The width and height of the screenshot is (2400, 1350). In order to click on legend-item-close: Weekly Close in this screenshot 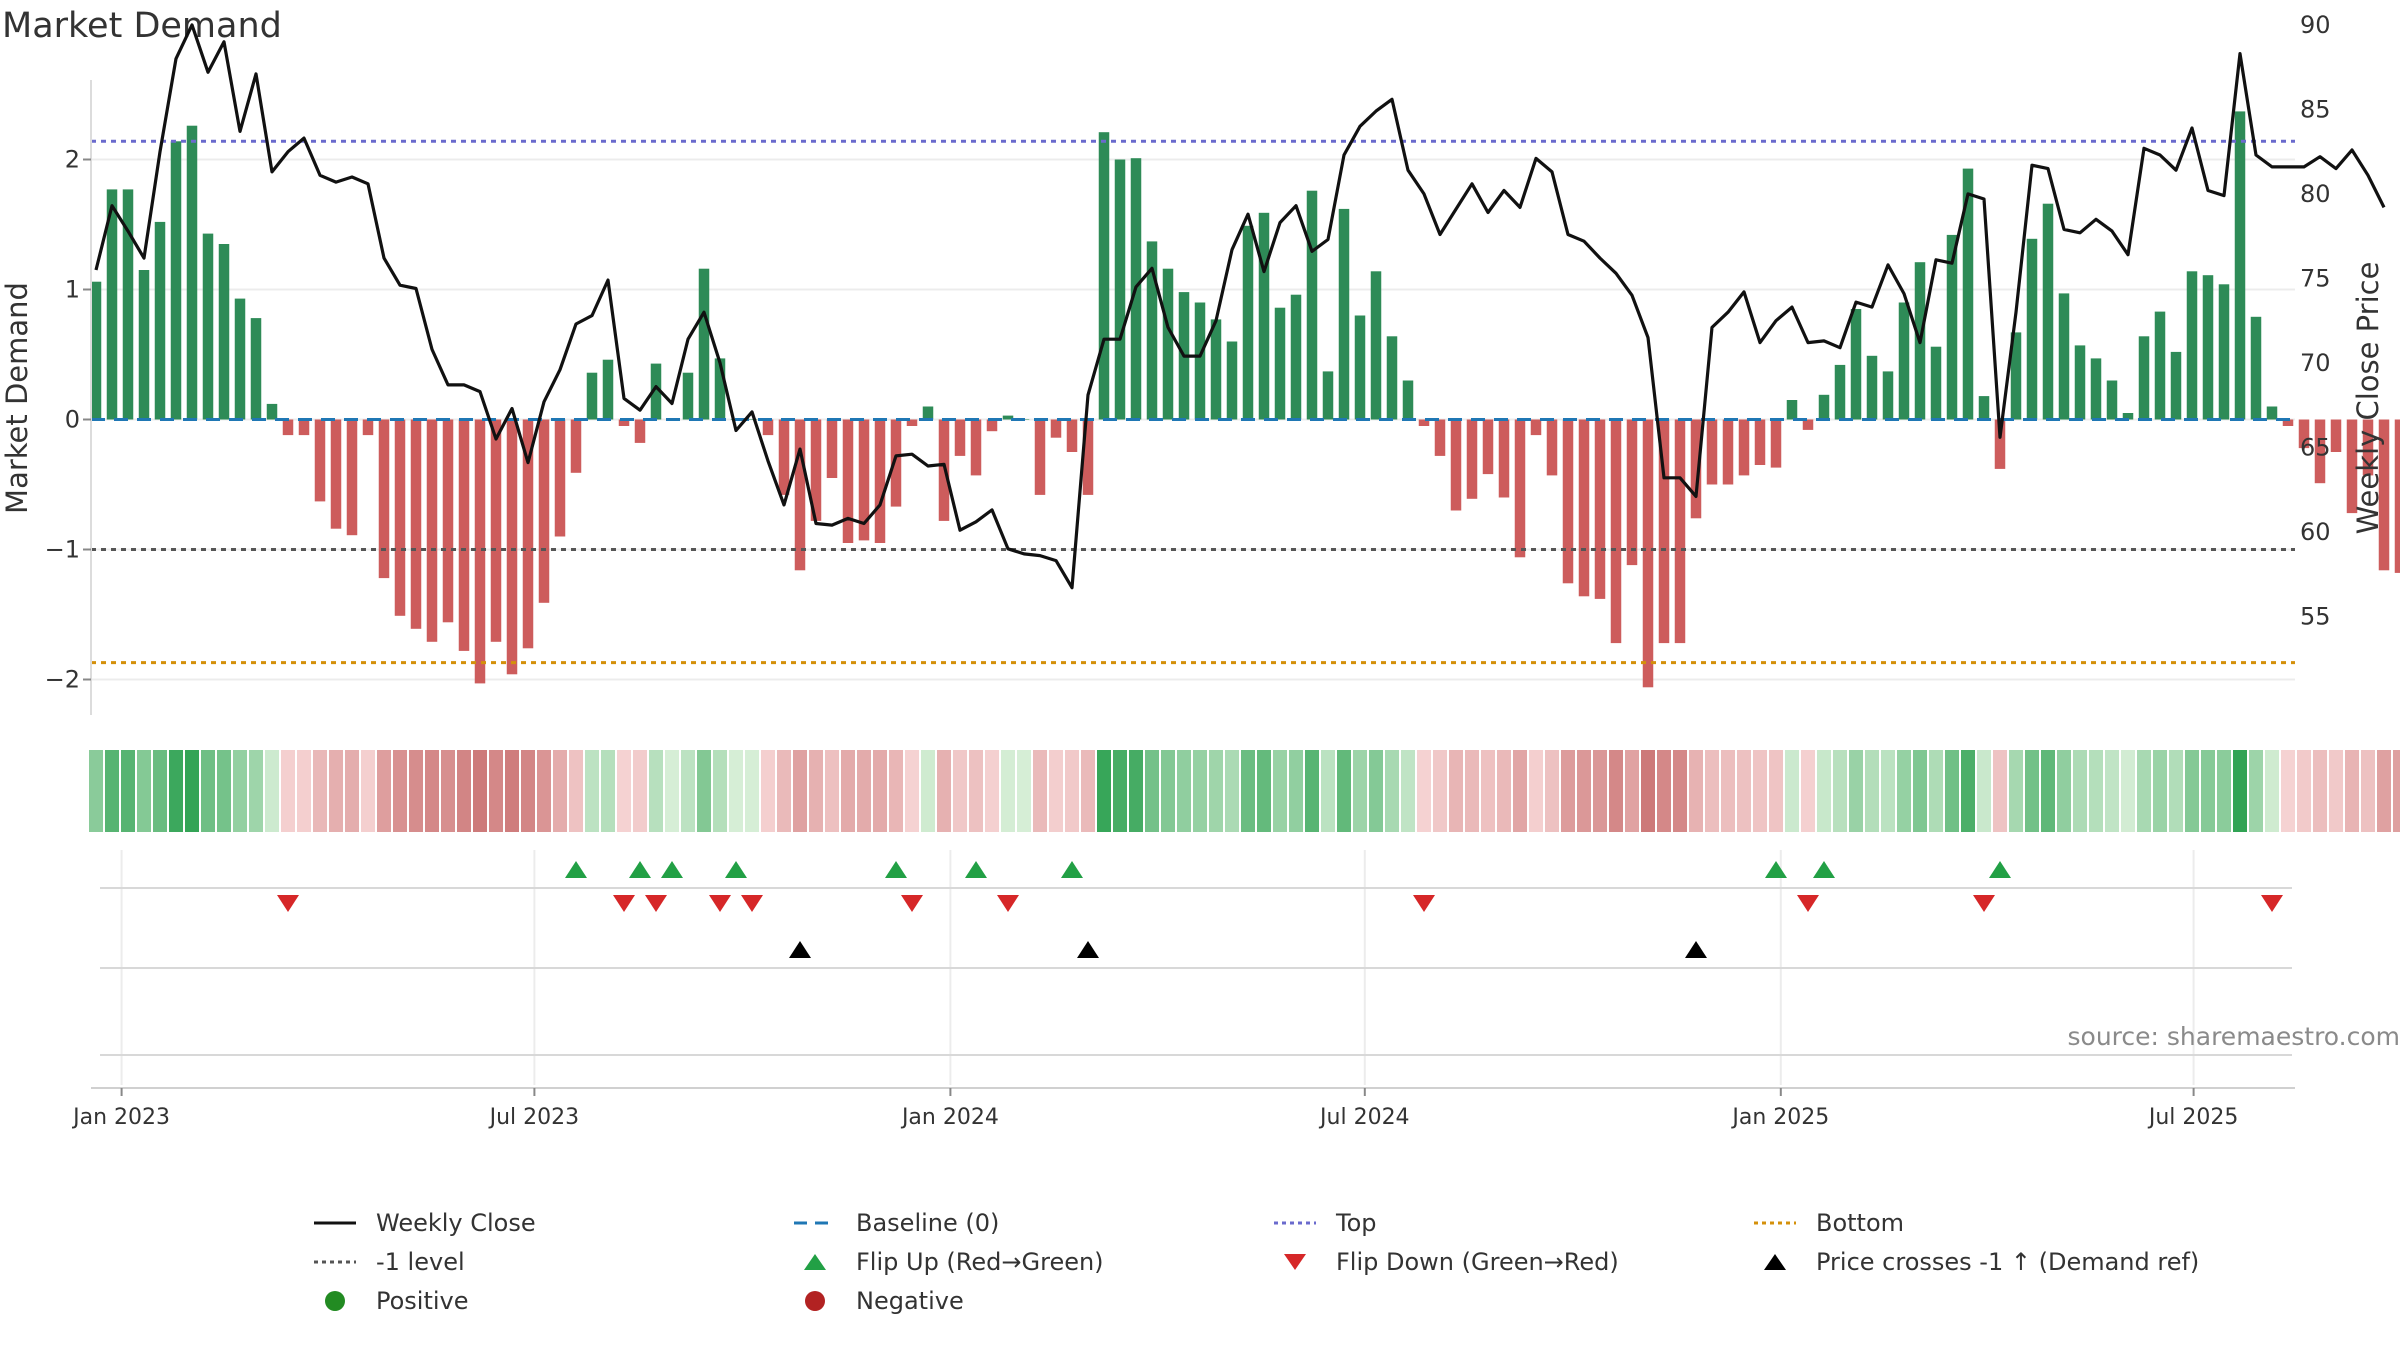, I will do `click(418, 1223)`.